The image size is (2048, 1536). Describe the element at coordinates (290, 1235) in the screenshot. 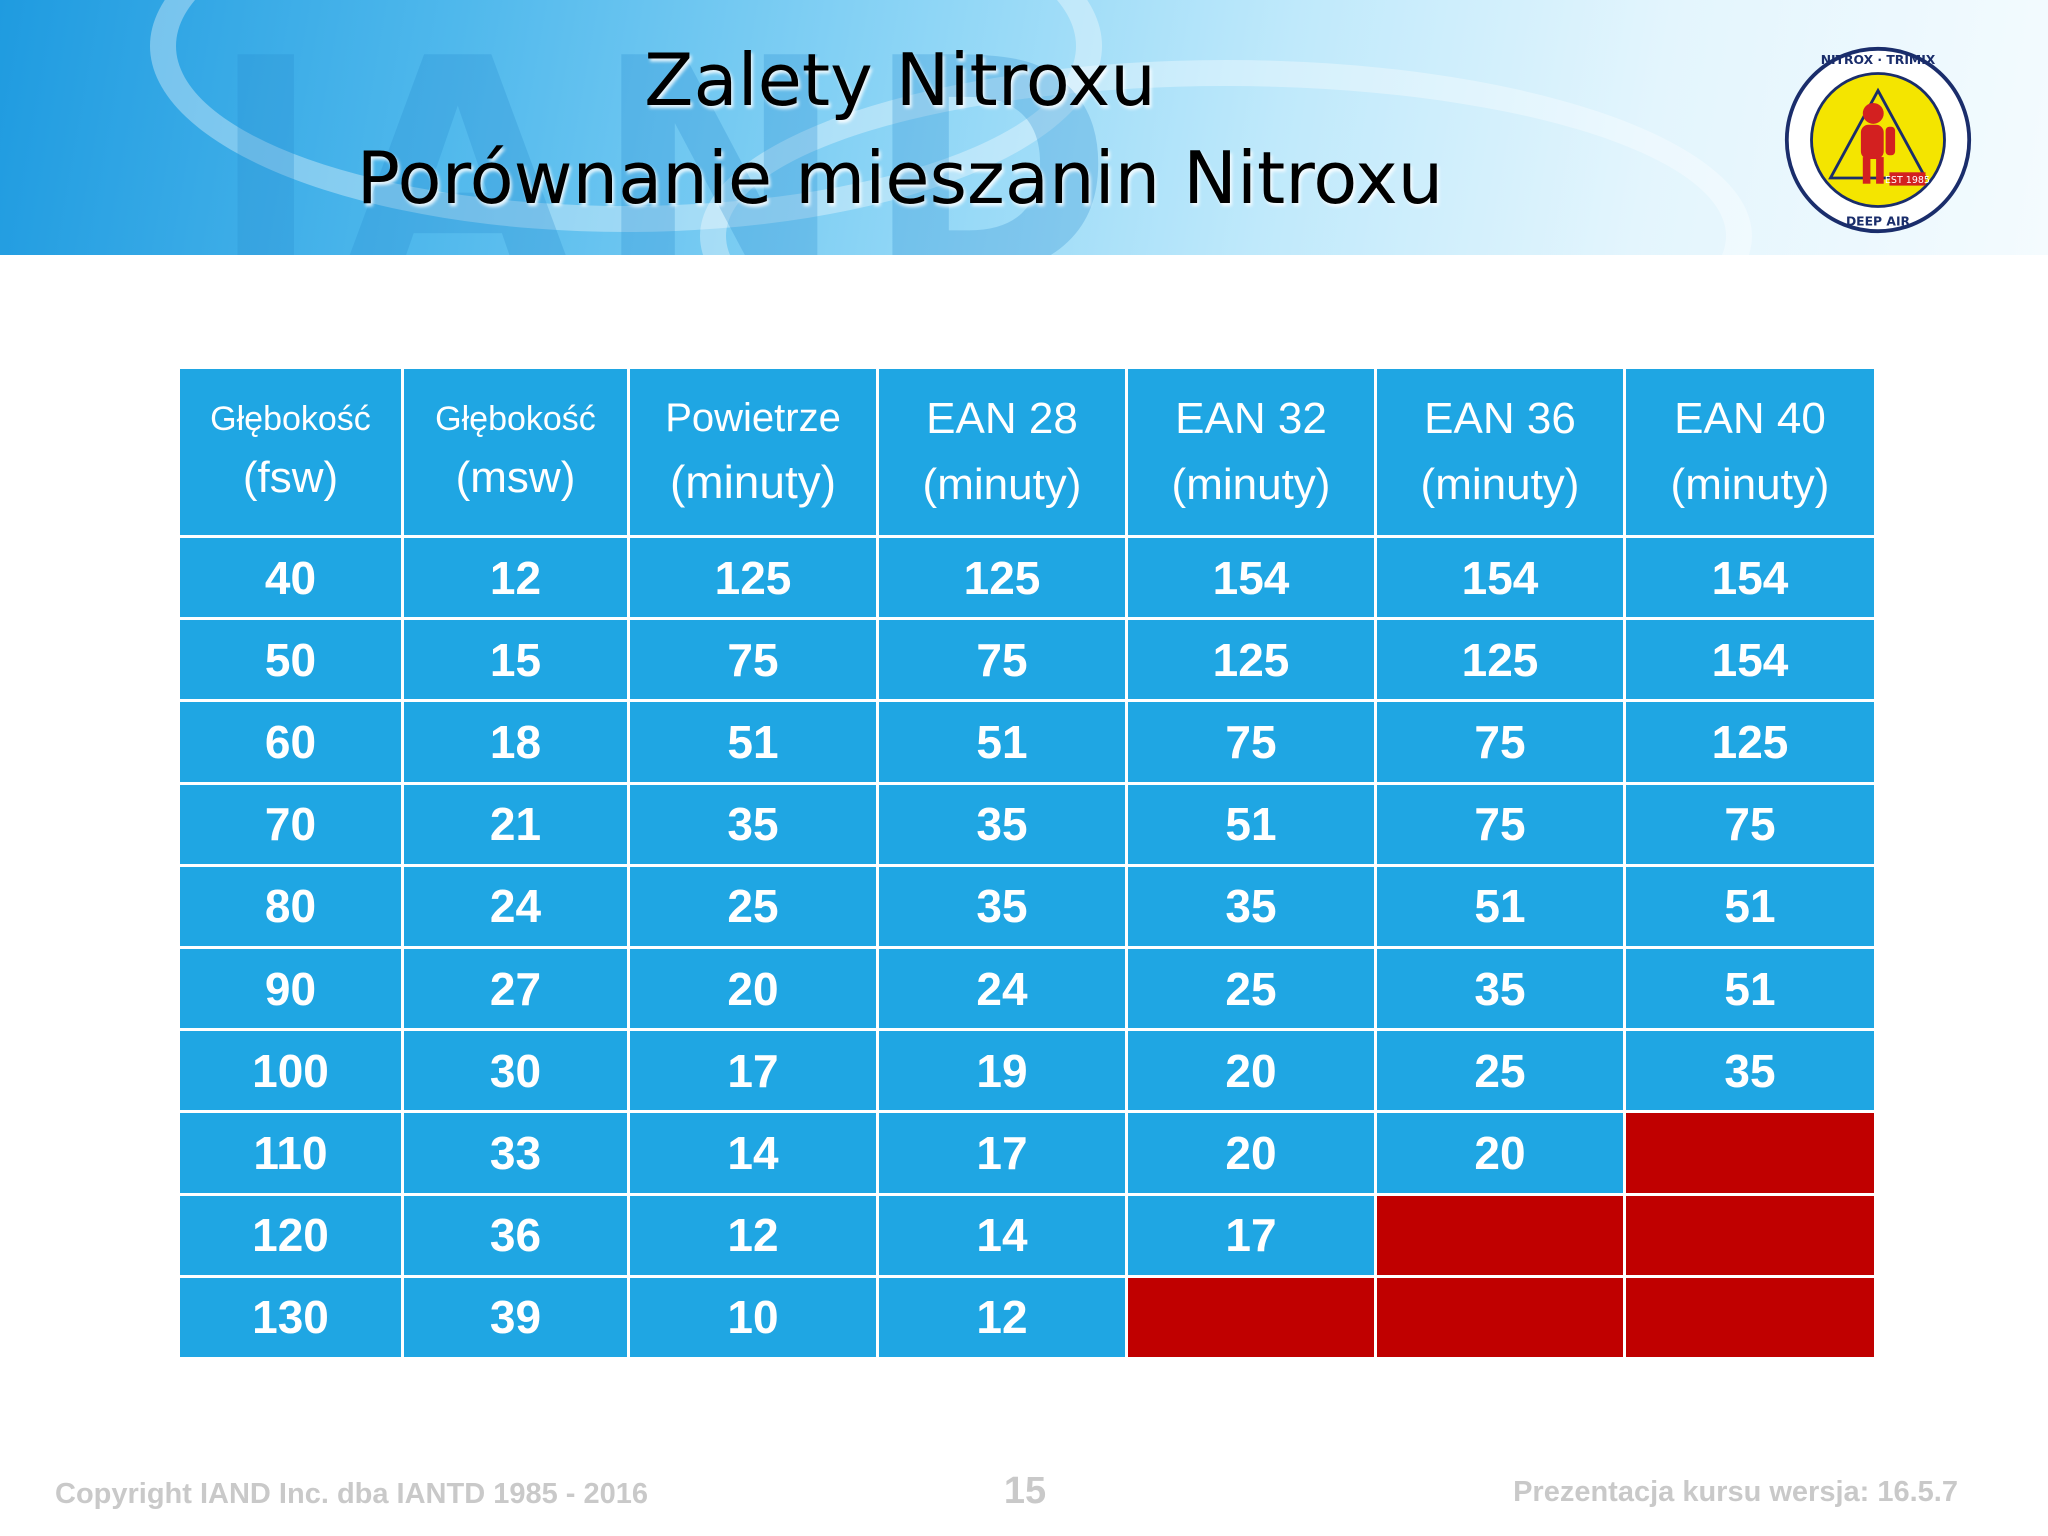

I see `table-cell: 120` at that location.